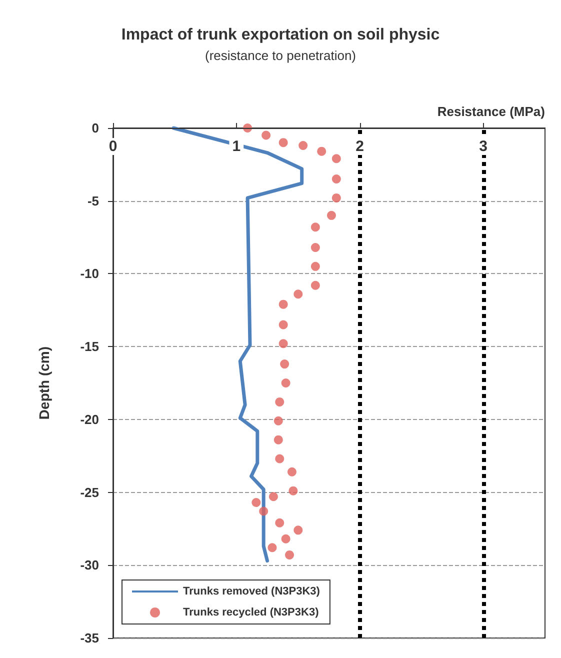  Describe the element at coordinates (93, 200) in the screenshot. I see `y-tick-label: -5` at that location.